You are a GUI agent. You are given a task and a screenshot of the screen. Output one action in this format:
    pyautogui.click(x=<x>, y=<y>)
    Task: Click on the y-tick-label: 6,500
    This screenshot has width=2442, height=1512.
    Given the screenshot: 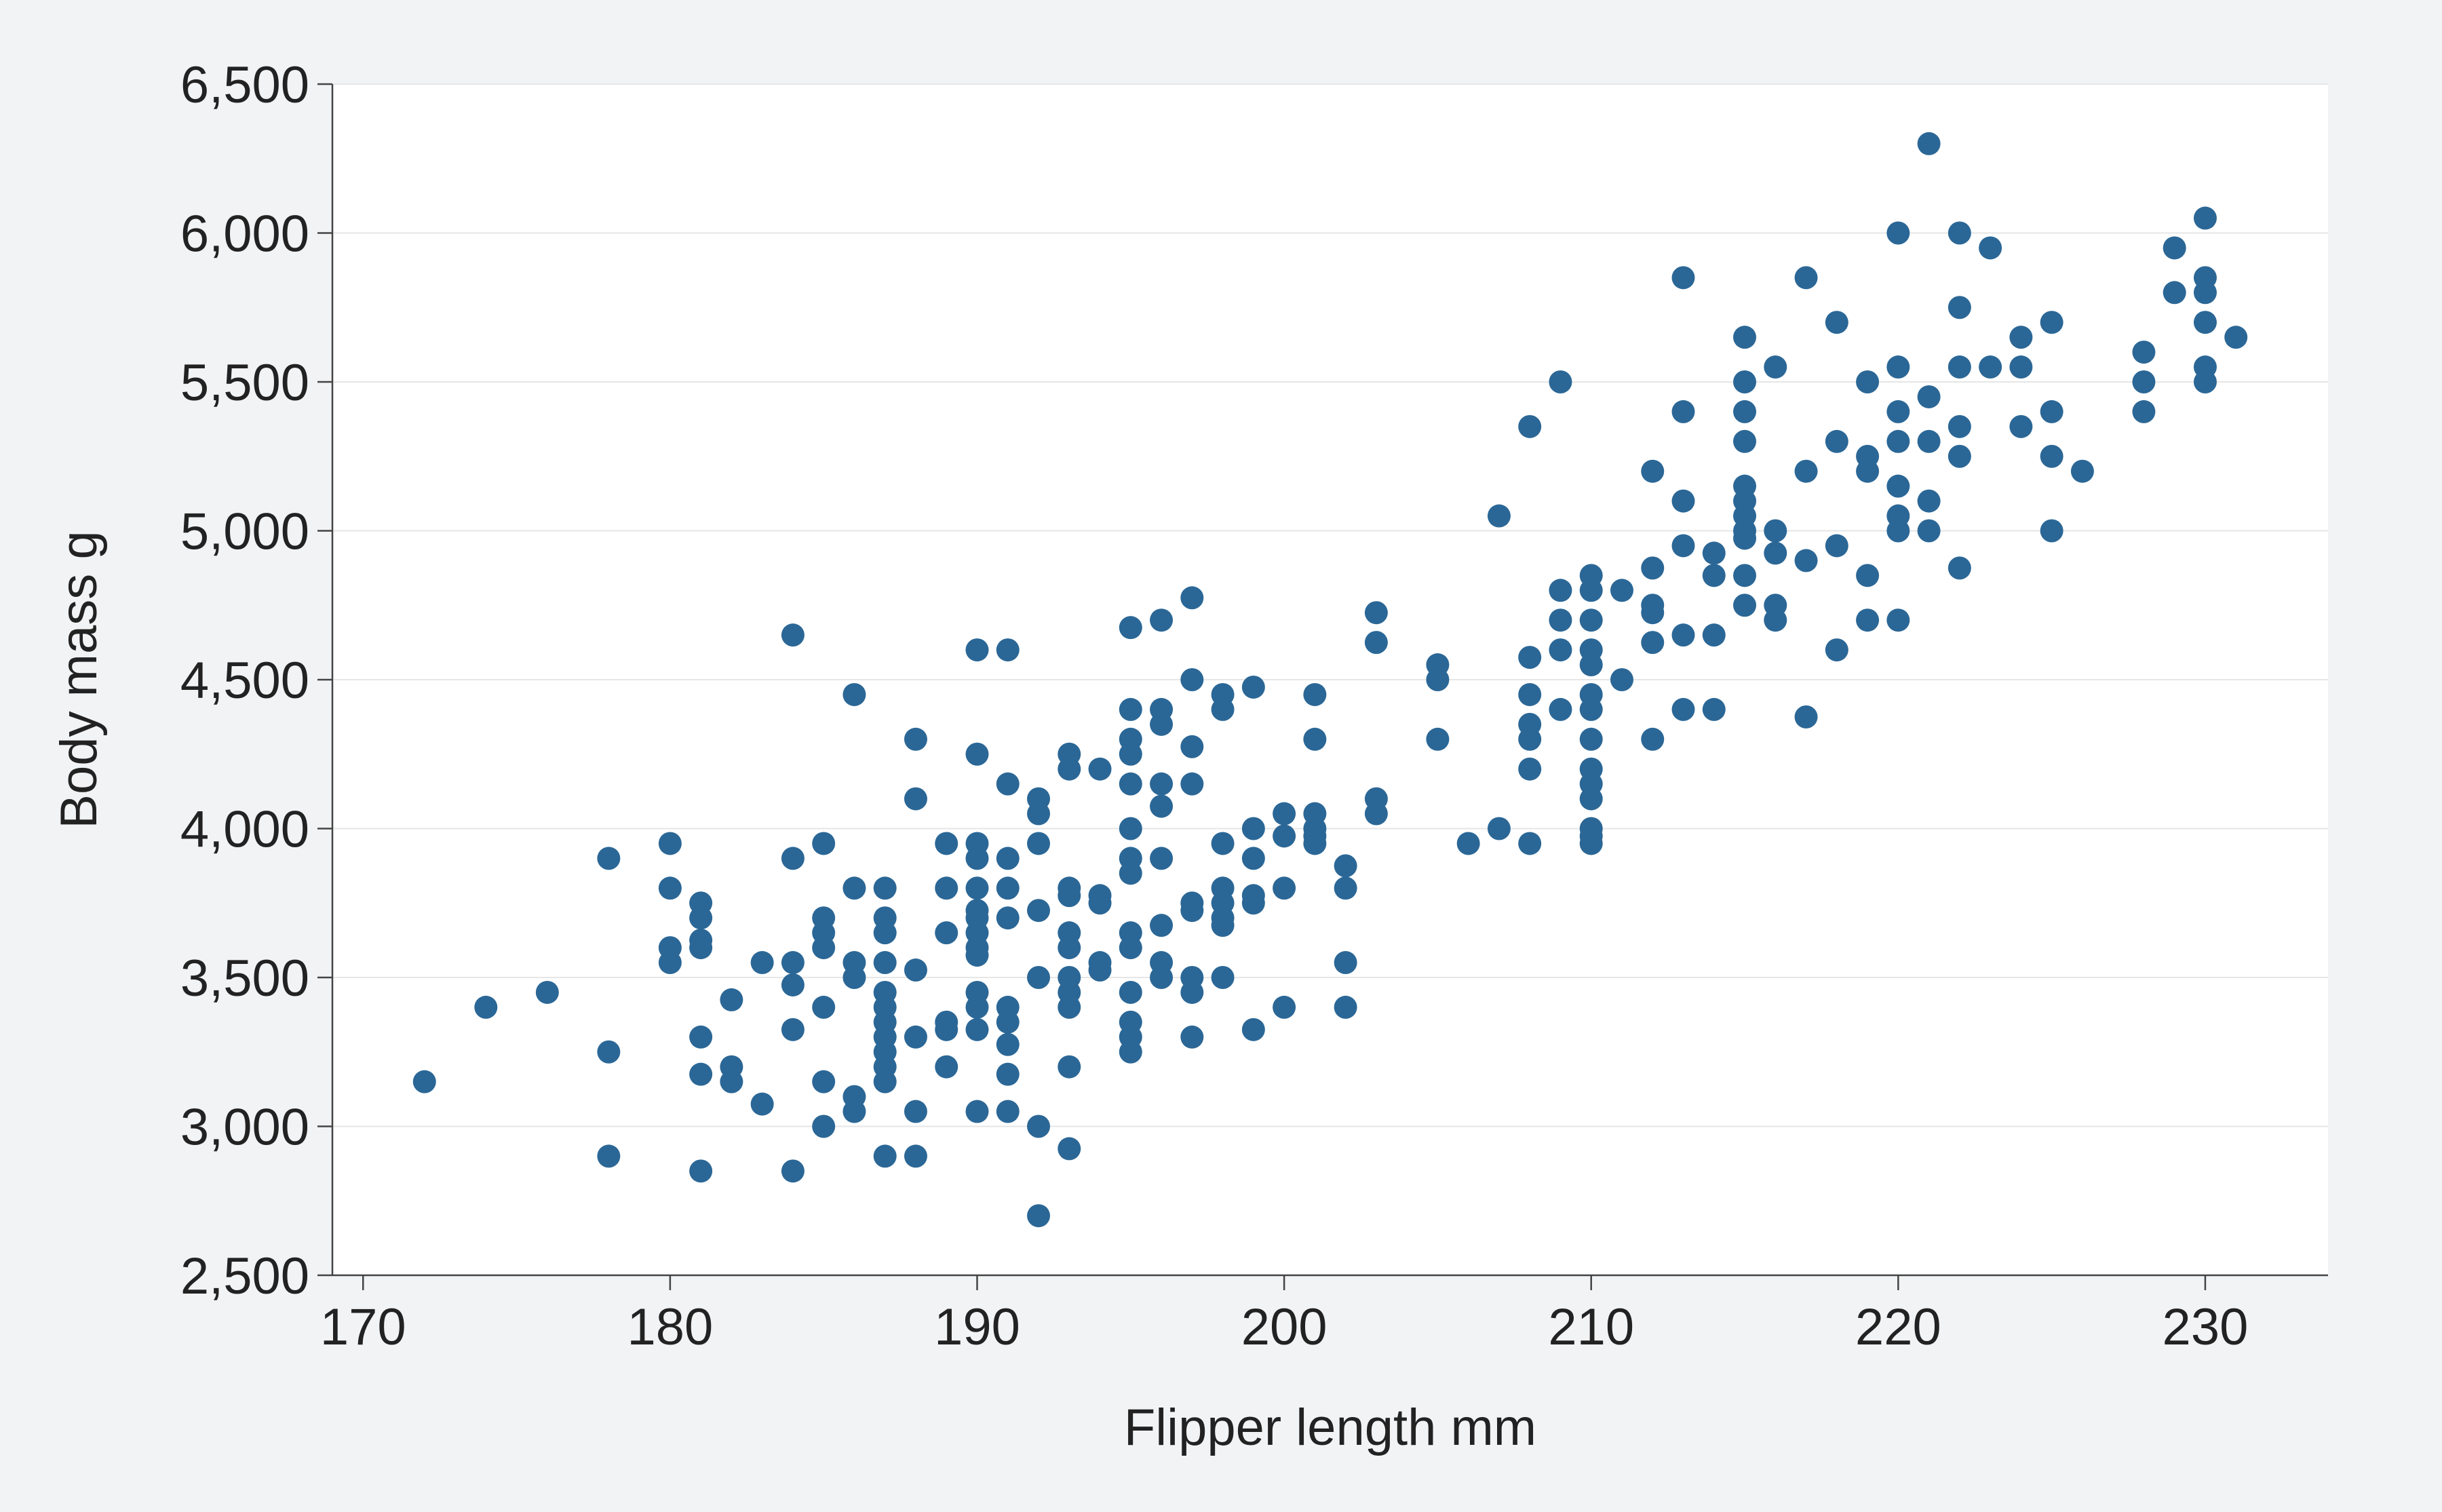 What is the action you would take?
    pyautogui.click(x=244, y=85)
    